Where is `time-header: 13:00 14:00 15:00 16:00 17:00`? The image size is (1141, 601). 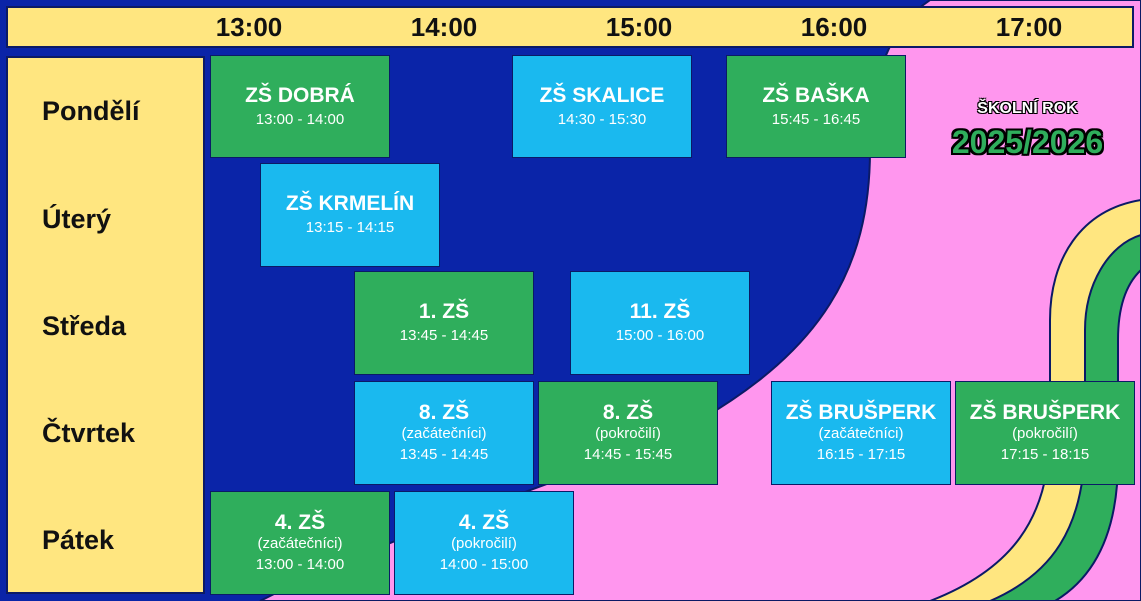 time-header: 13:00 14:00 15:00 16:00 17:00 is located at coordinates (570, 27).